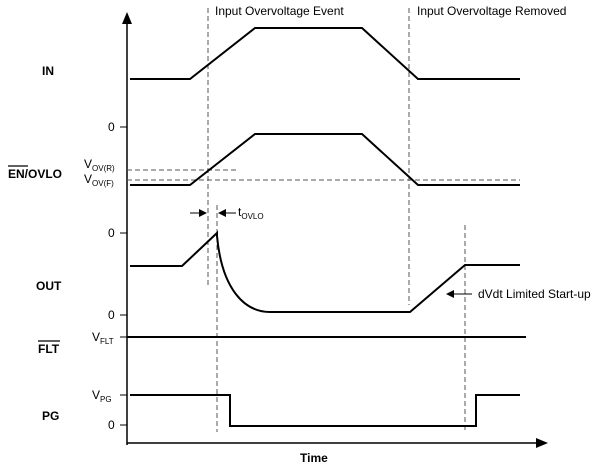  I want to click on level-zero-en: 0, so click(111, 127).